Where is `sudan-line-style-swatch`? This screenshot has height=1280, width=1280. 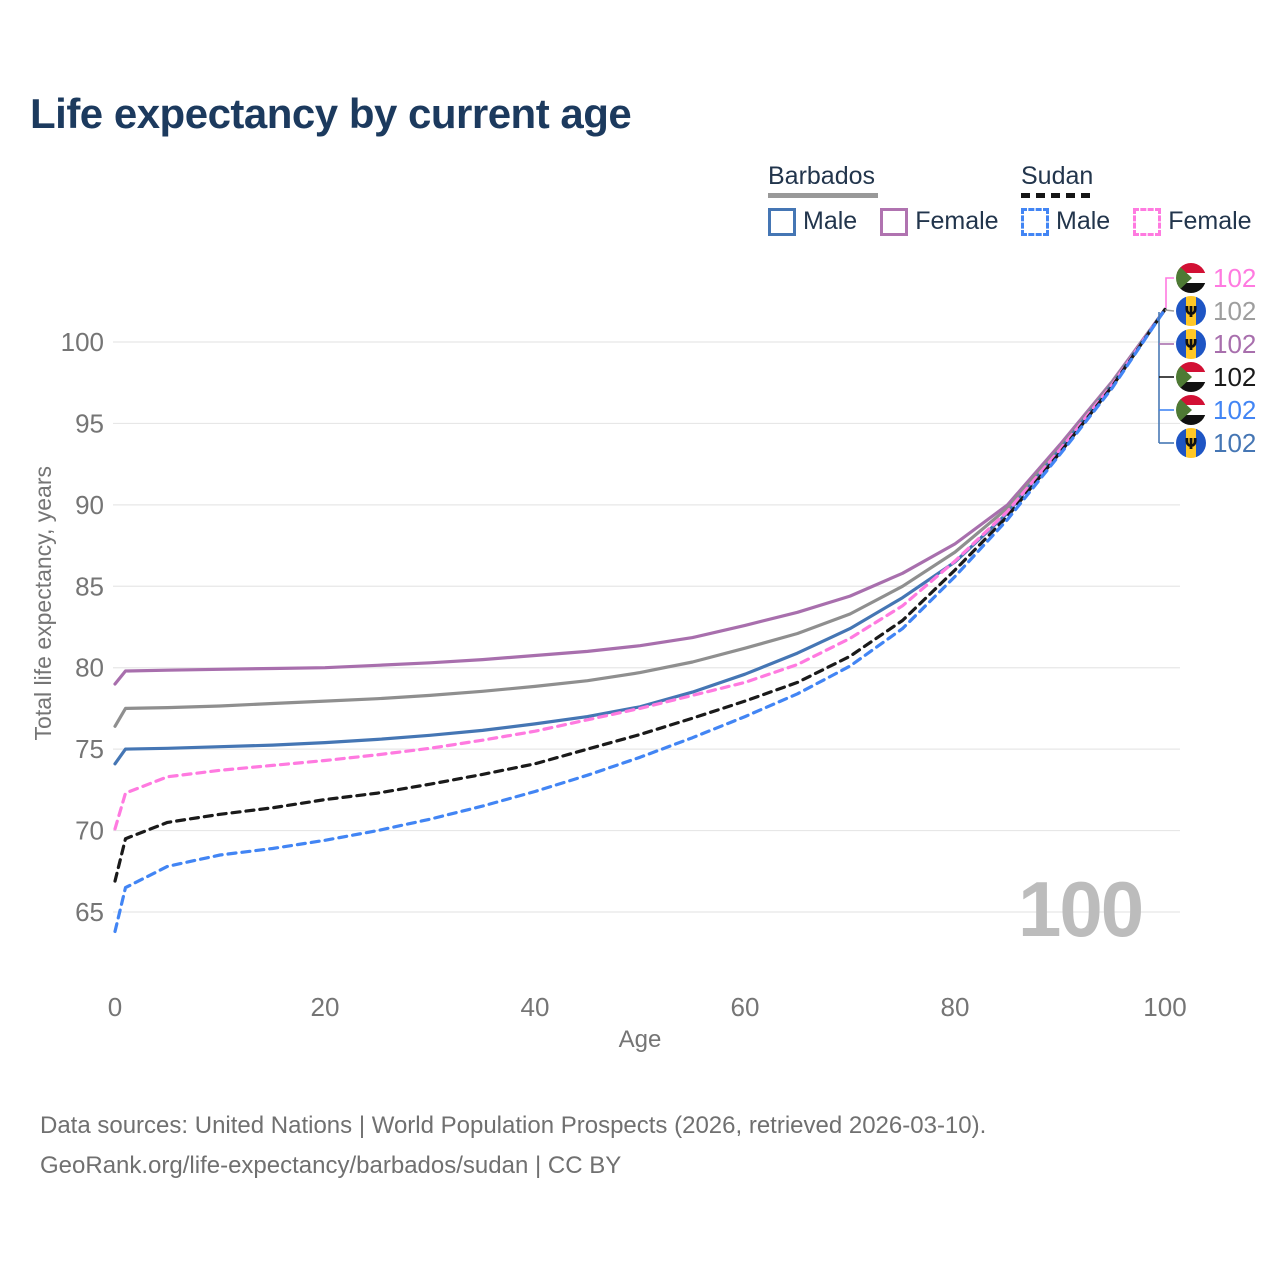 sudan-line-style-swatch is located at coordinates (1056, 195).